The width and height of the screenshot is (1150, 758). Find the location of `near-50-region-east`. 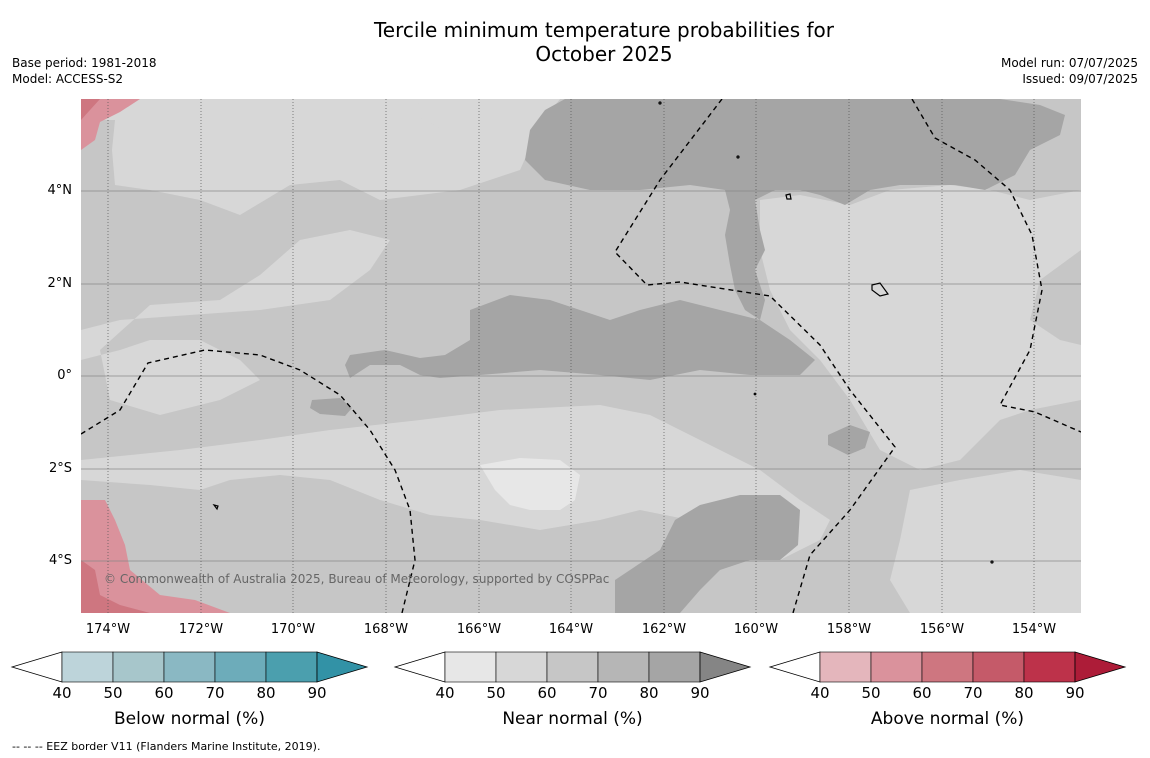

near-50-region-east is located at coordinates (920, 327).